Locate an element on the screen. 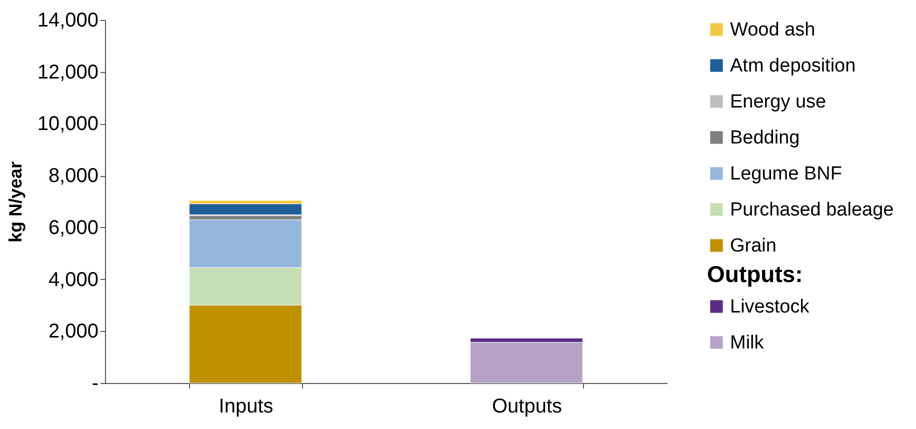 This screenshot has width=916, height=429. x-tick-label: Inputs is located at coordinates (246, 407).